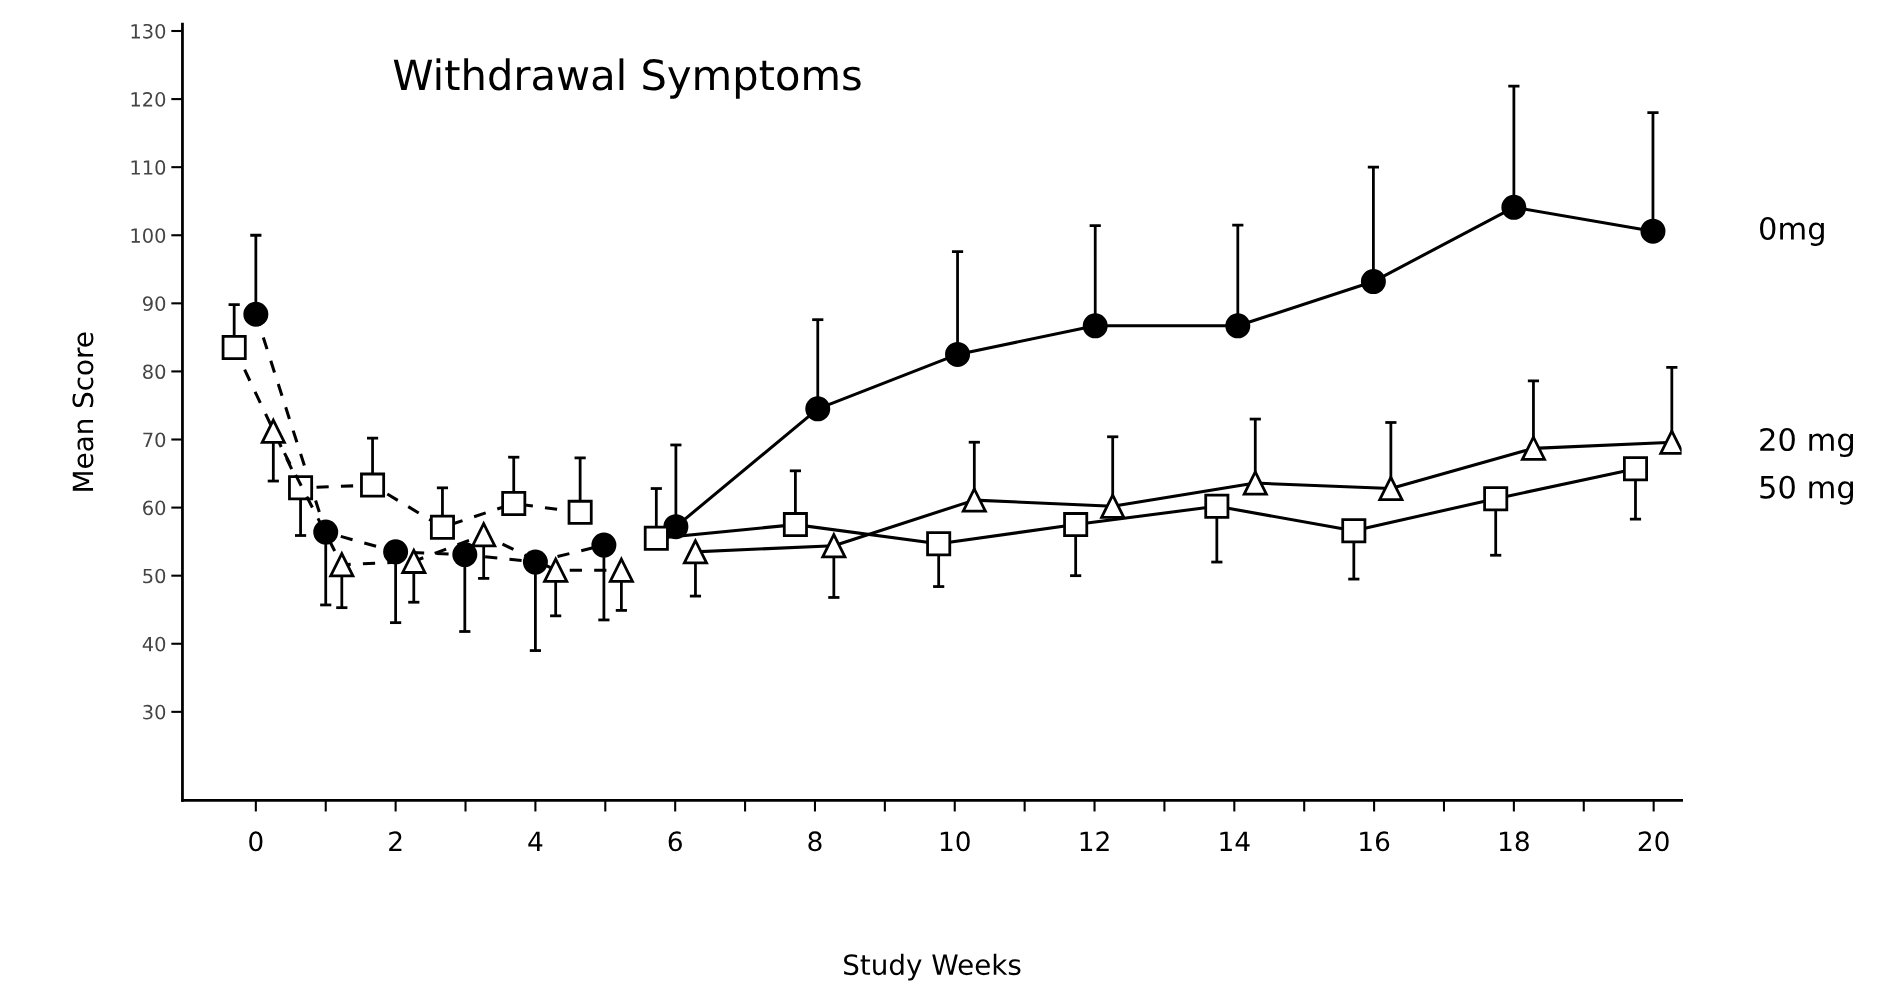 The height and width of the screenshot is (1008, 1881). What do you see at coordinates (148, 31) in the screenshot?
I see `y-tick-label: 130` at bounding box center [148, 31].